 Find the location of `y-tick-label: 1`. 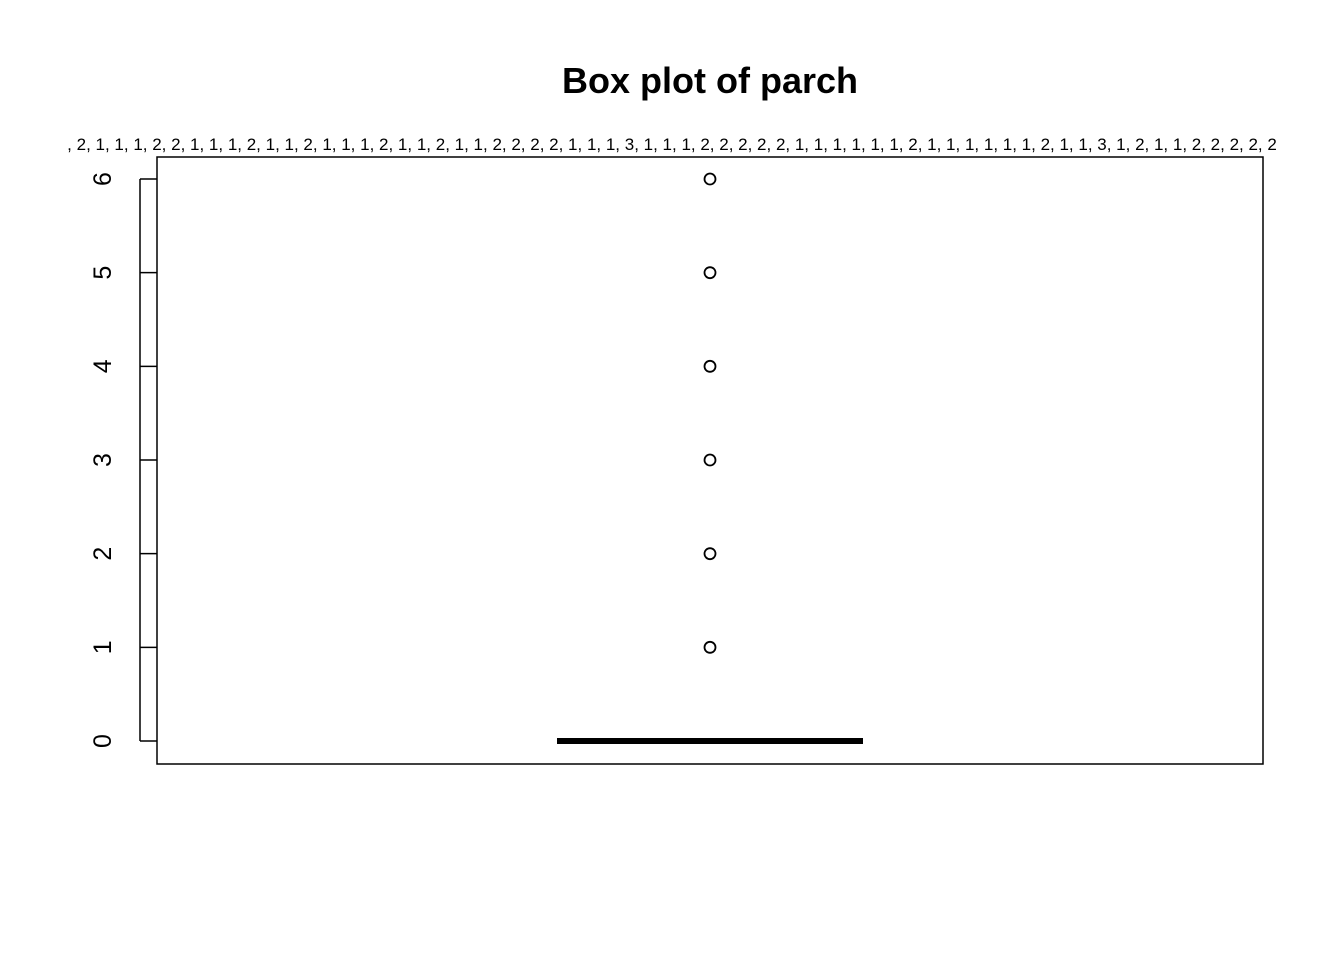

y-tick-label: 1 is located at coordinates (103, 647).